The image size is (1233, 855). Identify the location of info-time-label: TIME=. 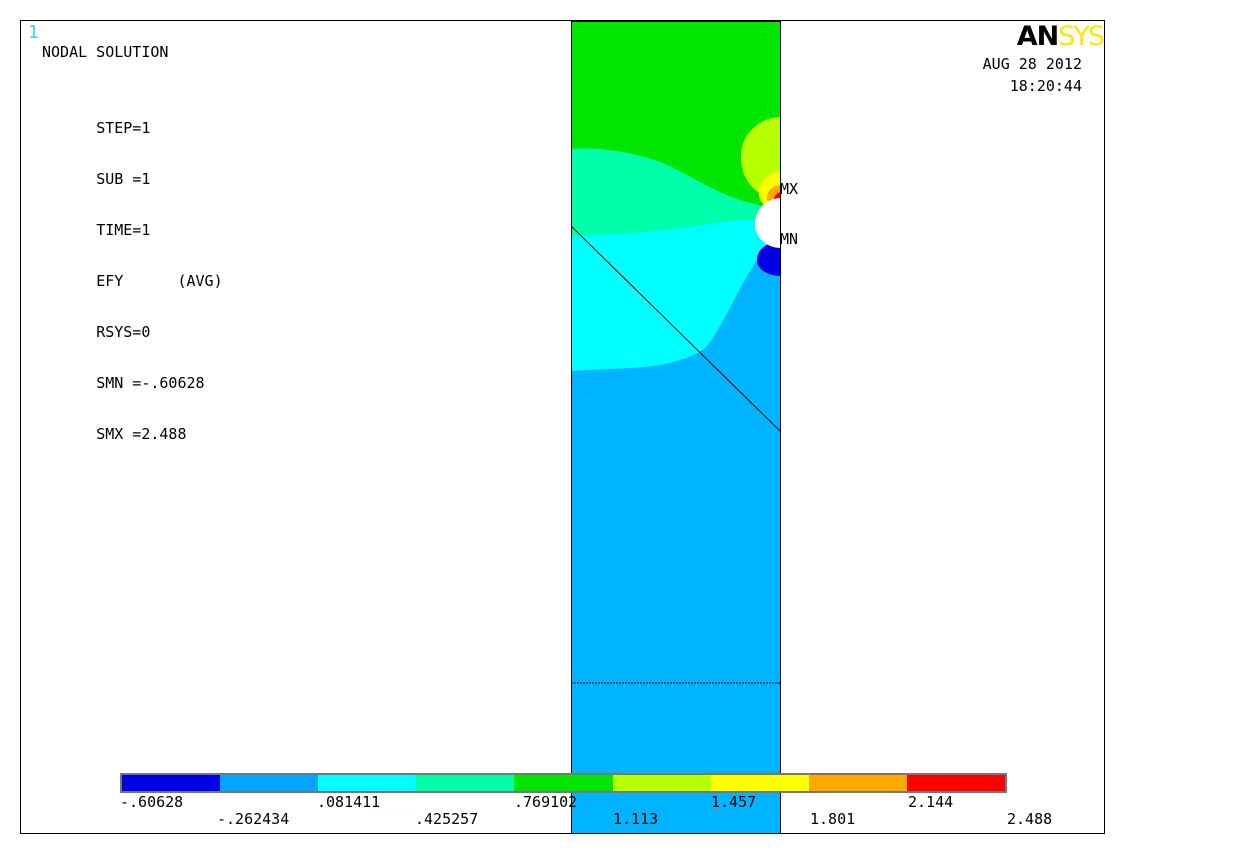
(119, 230).